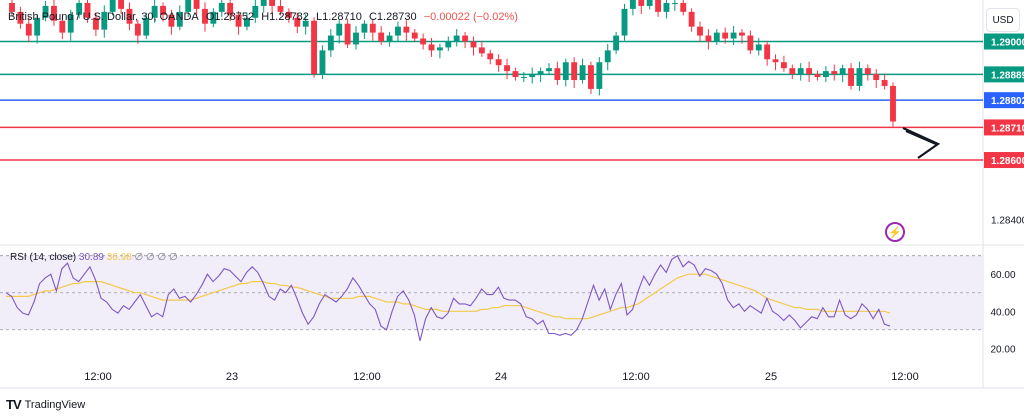  I want to click on currency-button: USD, so click(1003, 20).